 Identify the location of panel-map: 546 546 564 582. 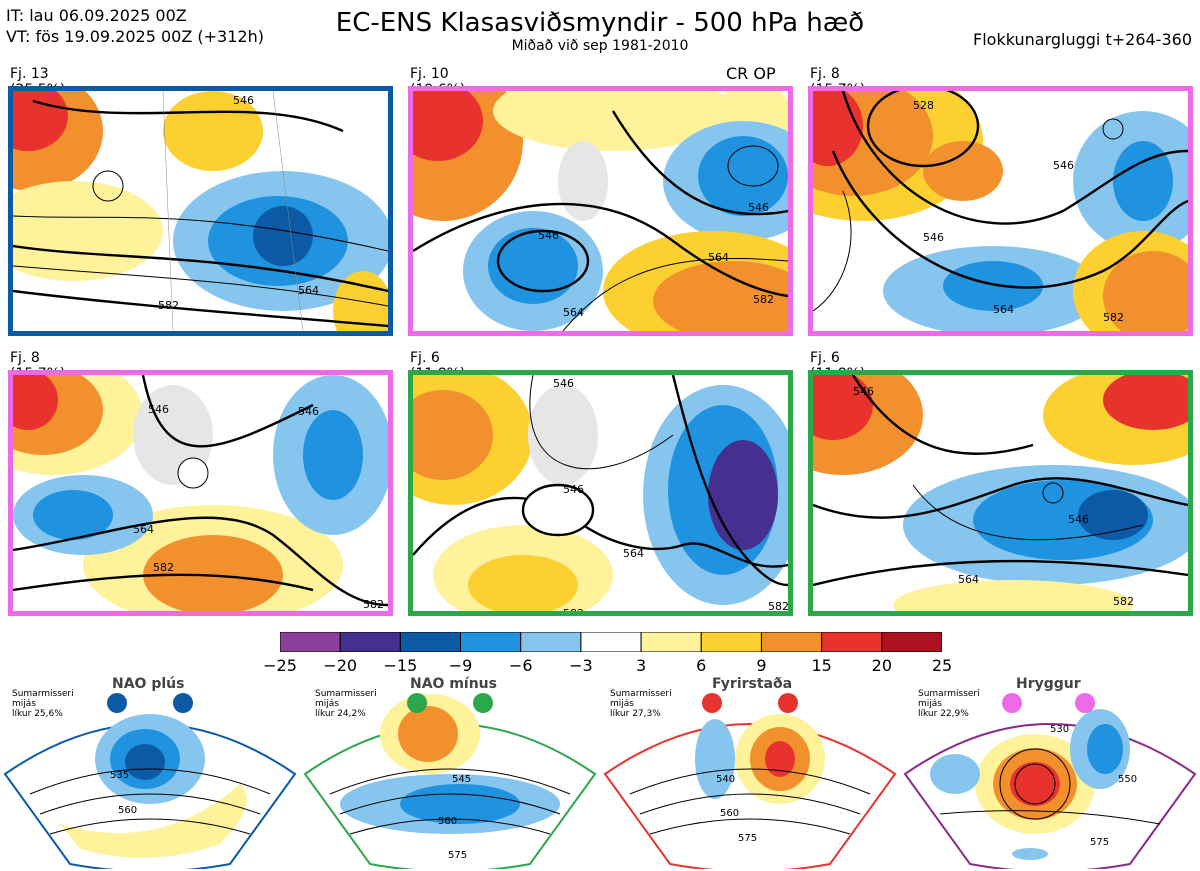
(1000, 493).